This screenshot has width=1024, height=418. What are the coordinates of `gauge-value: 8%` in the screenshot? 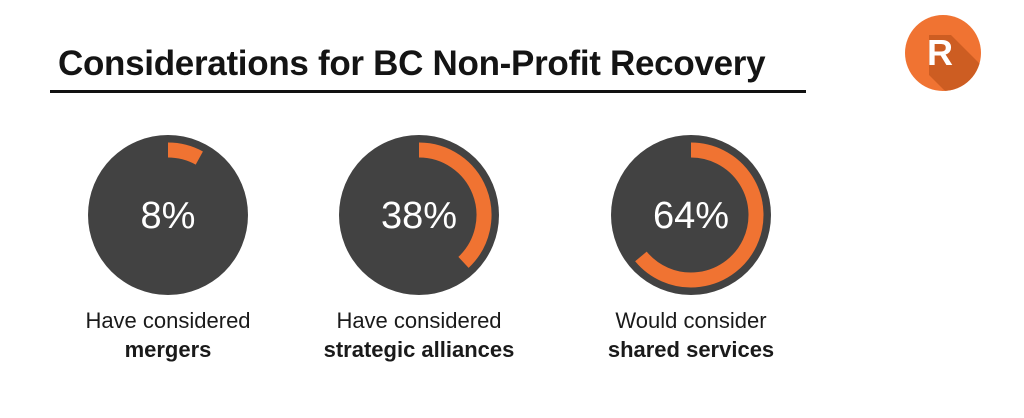 It's located at (168, 216).